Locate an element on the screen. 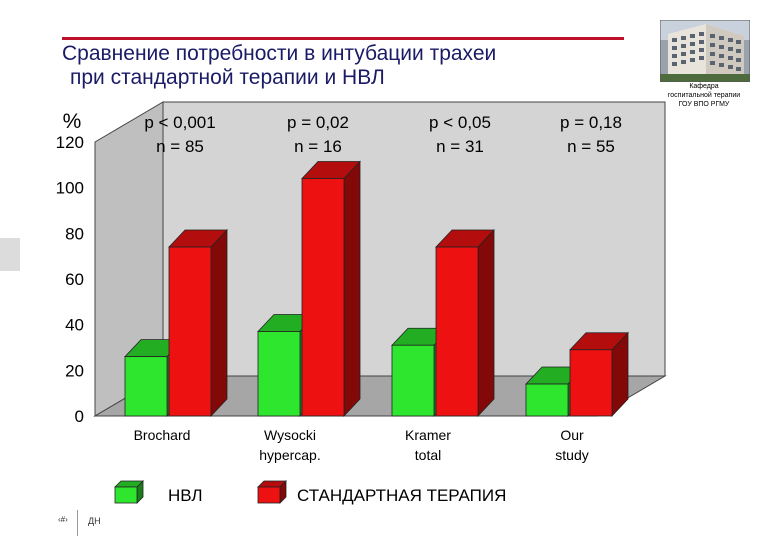  logo-caption-line: госпитальной терапии is located at coordinates (704, 95).